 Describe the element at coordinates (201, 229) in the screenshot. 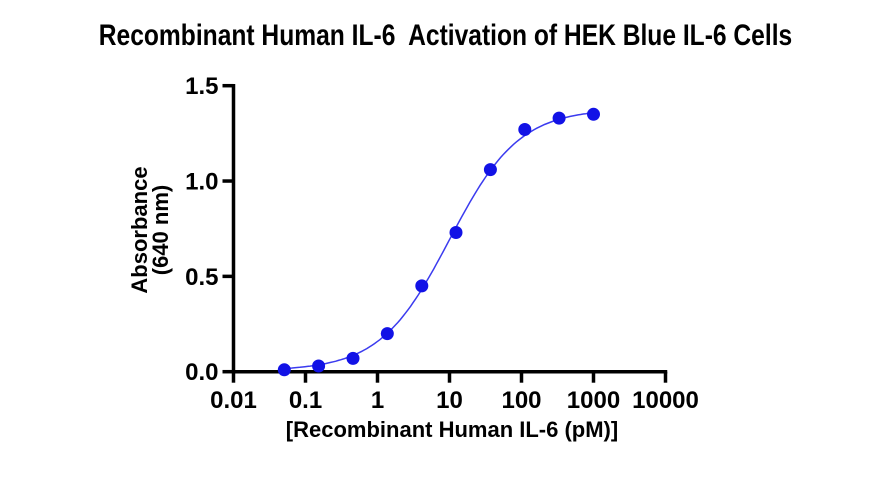

I see `y-tick-labels: 0.0 0.5 1.0 1.5` at that location.